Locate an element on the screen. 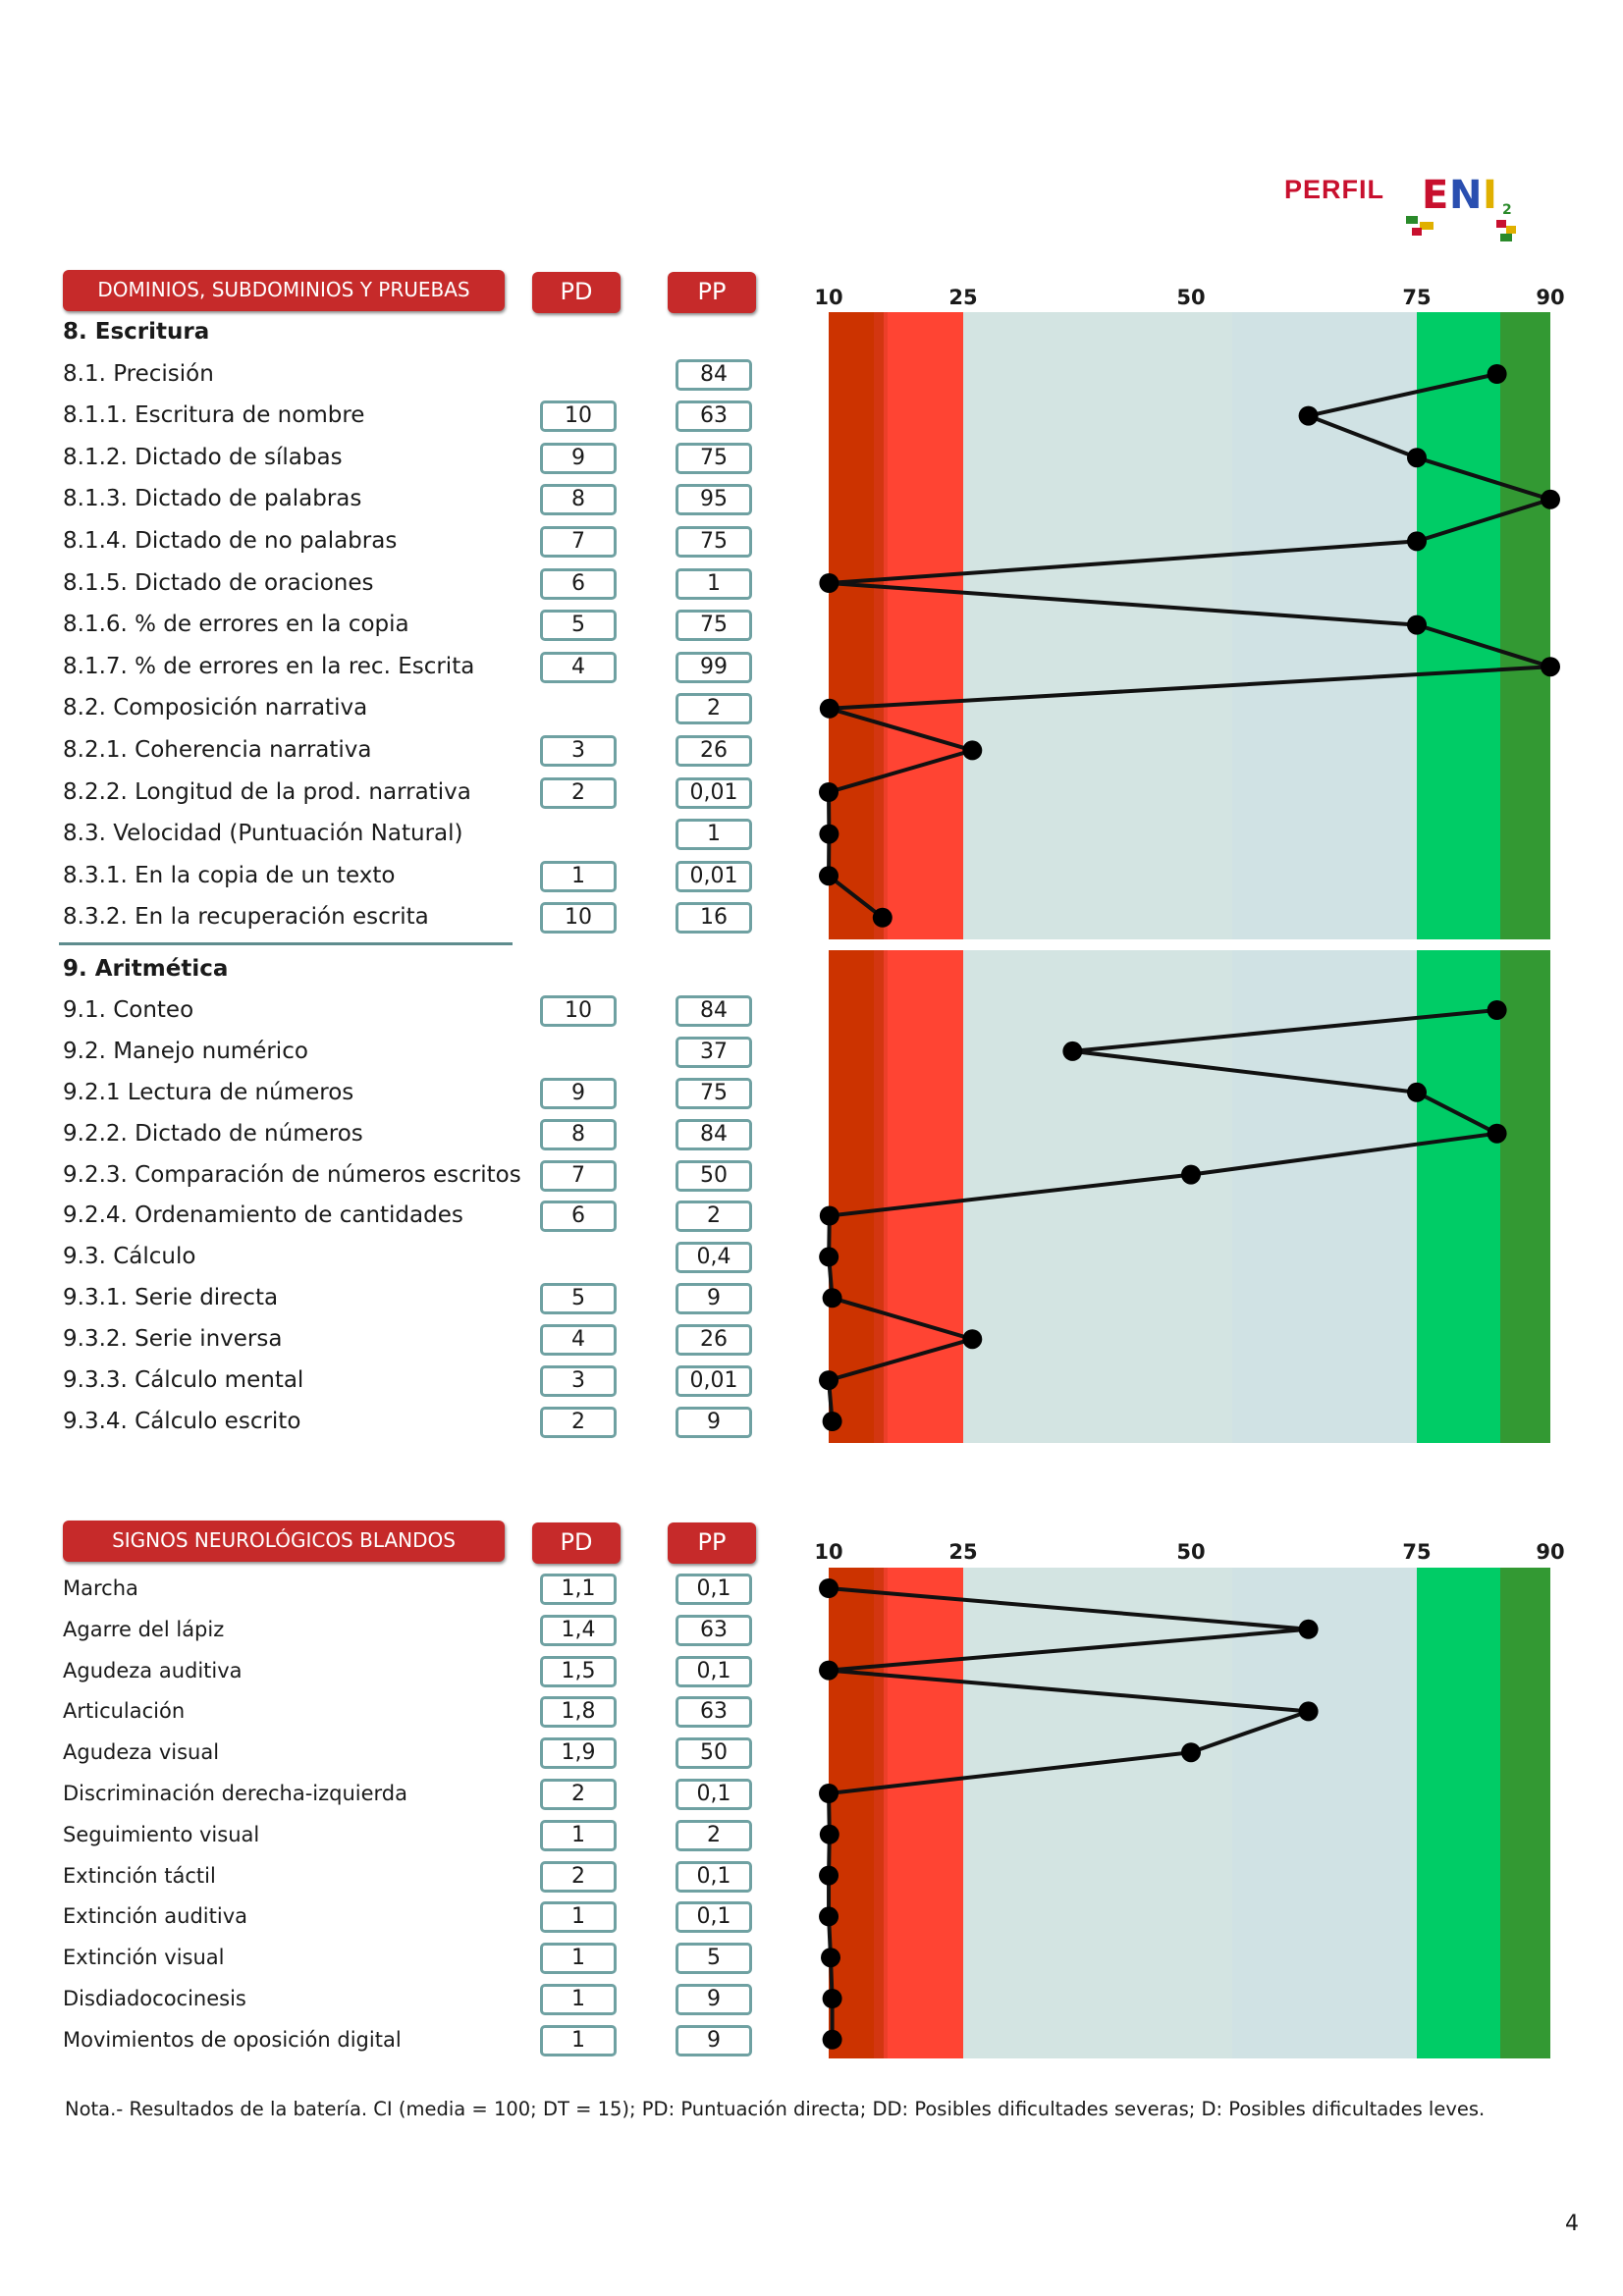 The image size is (1623, 2296). row-label: Extinción táctil is located at coordinates (139, 1875).